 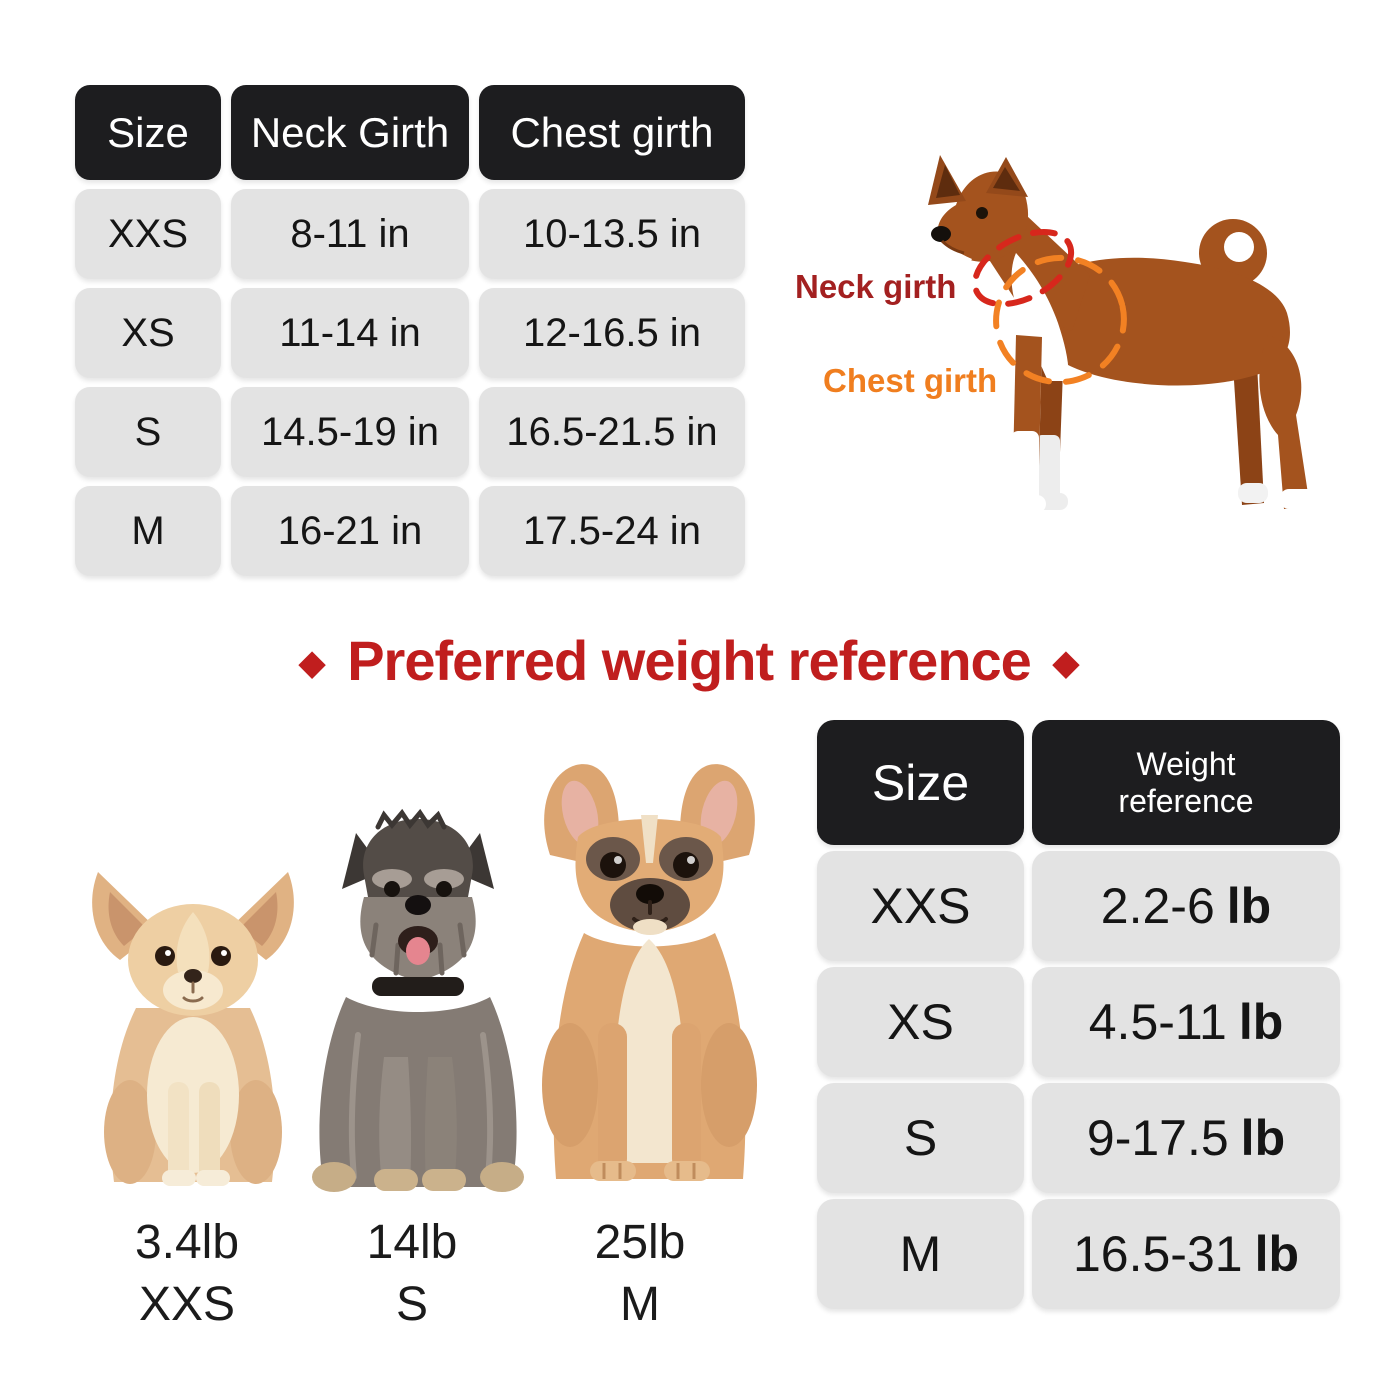 What do you see at coordinates (187, 1304) in the screenshot?
I see `example-size: XXS` at bounding box center [187, 1304].